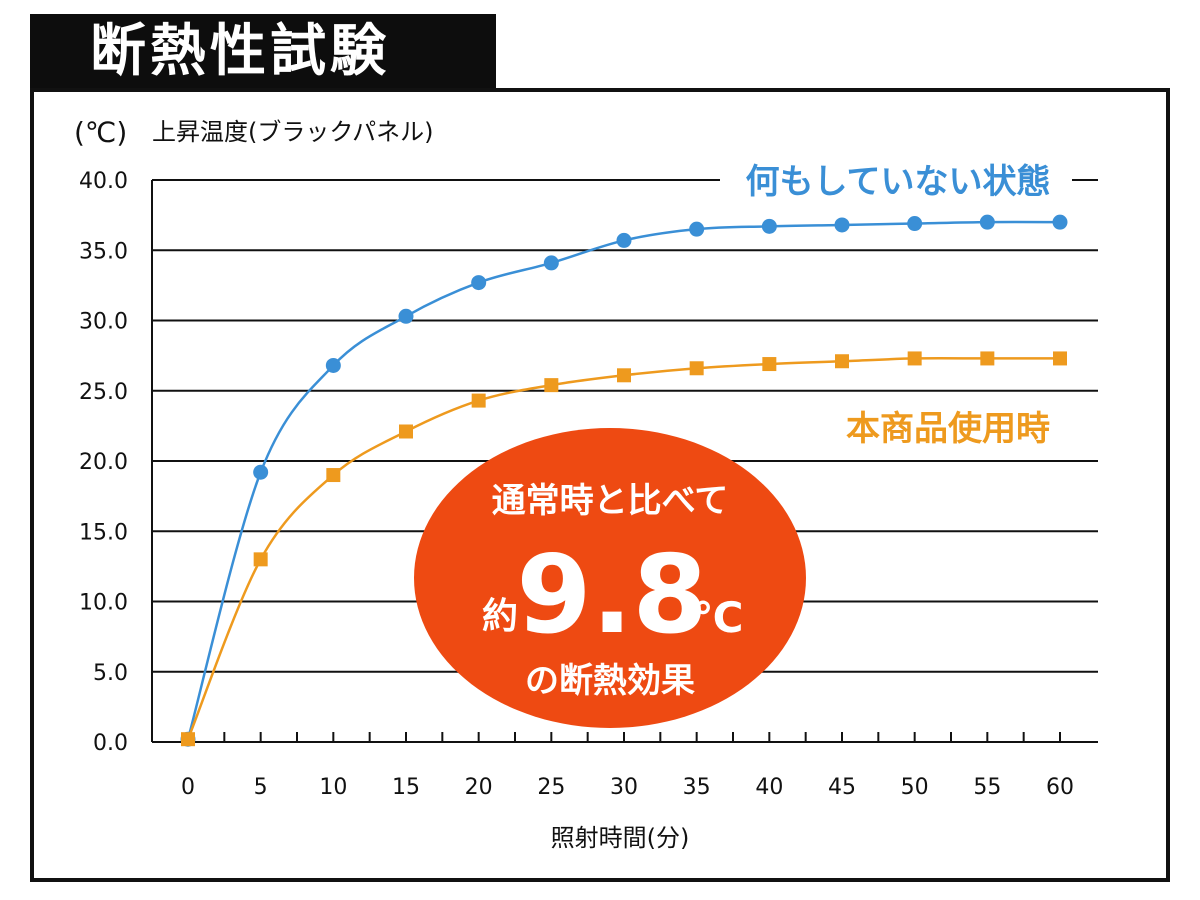  Describe the element at coordinates (551, 787) in the screenshot. I see `x-tick-label: 25` at that location.